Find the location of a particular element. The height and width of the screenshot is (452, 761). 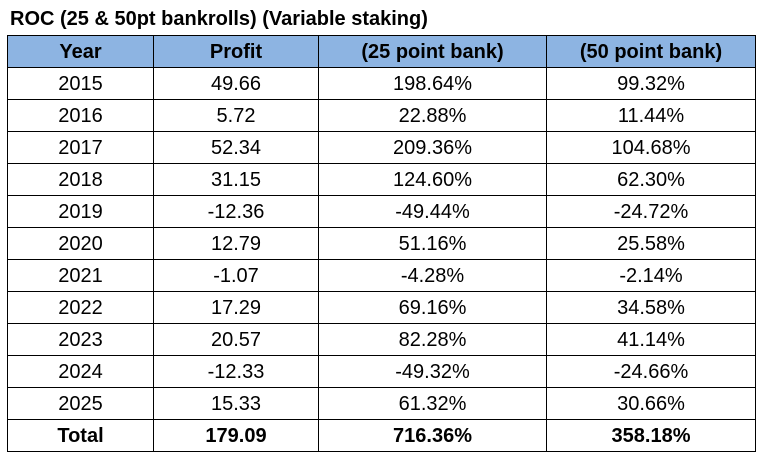

roc-25-cell: 22.88% is located at coordinates (432, 115).